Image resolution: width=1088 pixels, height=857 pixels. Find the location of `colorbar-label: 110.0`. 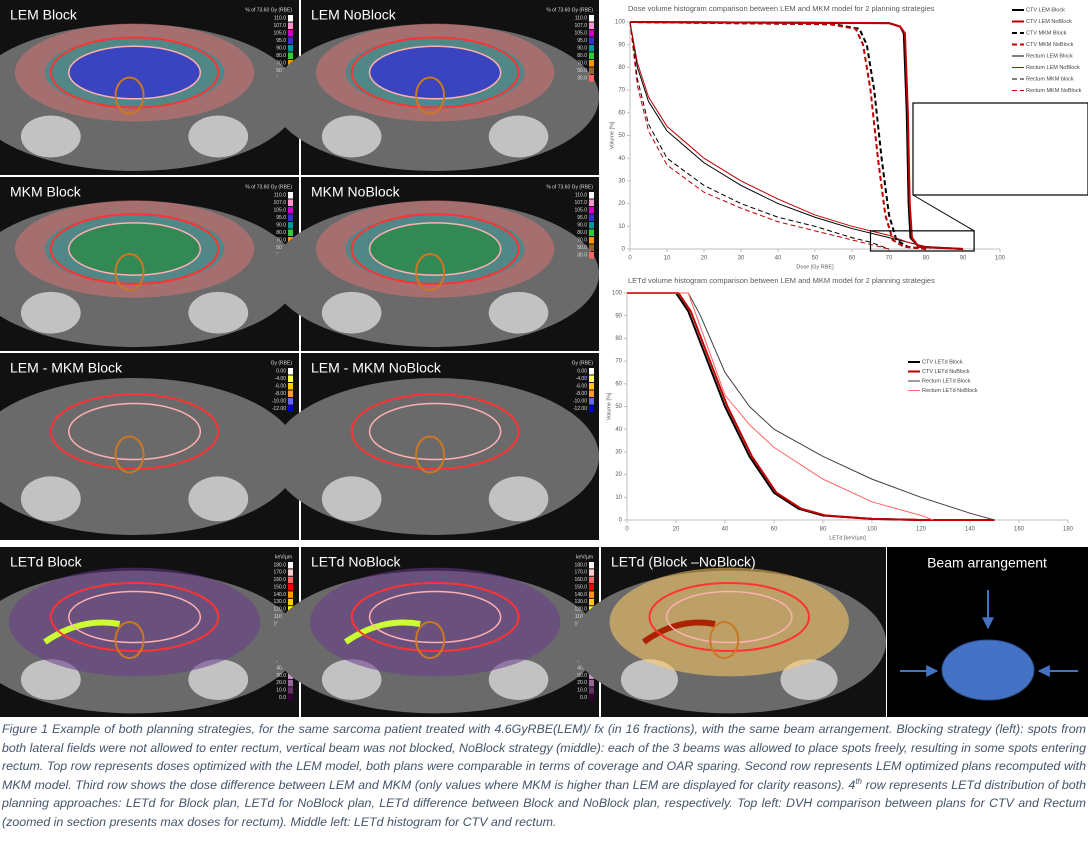

colorbar-label: 110.0 is located at coordinates (581, 617).